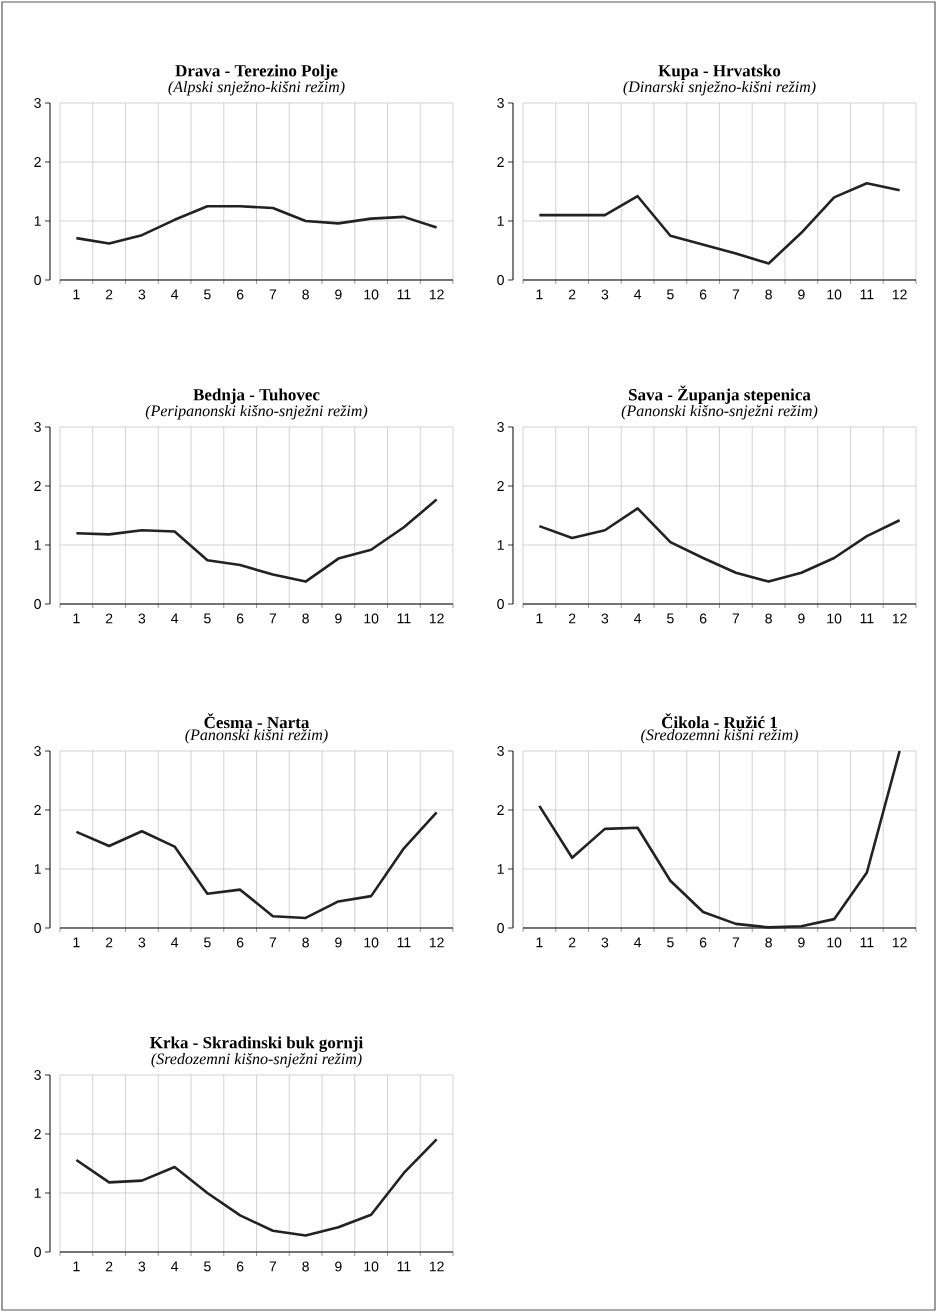 The width and height of the screenshot is (937, 1312). What do you see at coordinates (256, 1060) in the screenshot?
I see `chart-subtitle: (Sredozemni kišno-snježni režim)` at bounding box center [256, 1060].